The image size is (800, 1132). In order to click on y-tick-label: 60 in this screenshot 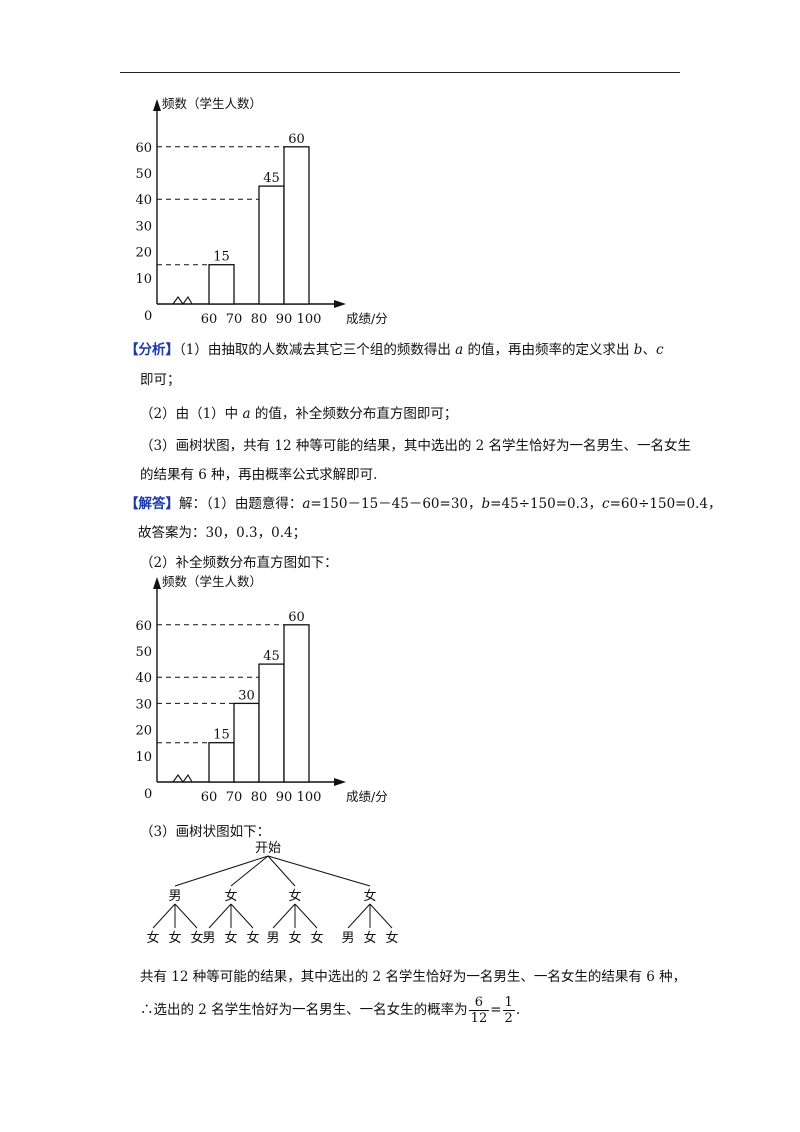, I will do `click(143, 148)`.